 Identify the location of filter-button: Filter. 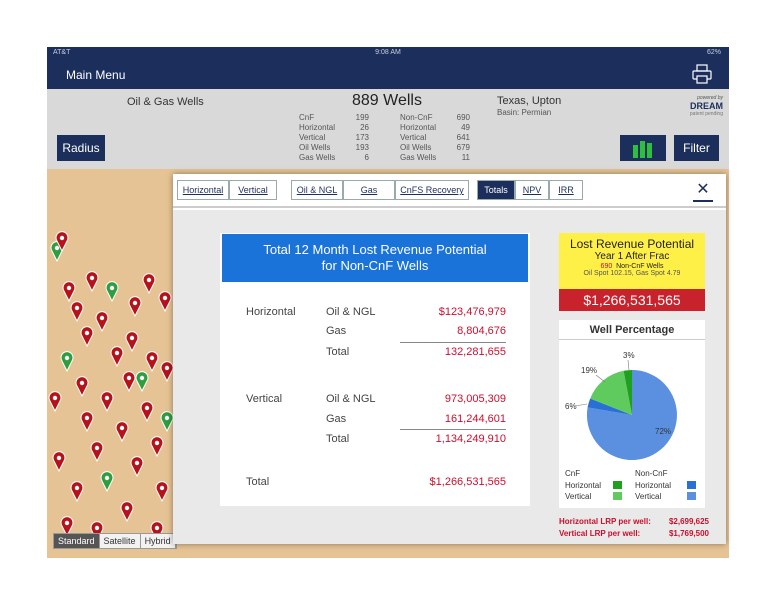
(696, 148).